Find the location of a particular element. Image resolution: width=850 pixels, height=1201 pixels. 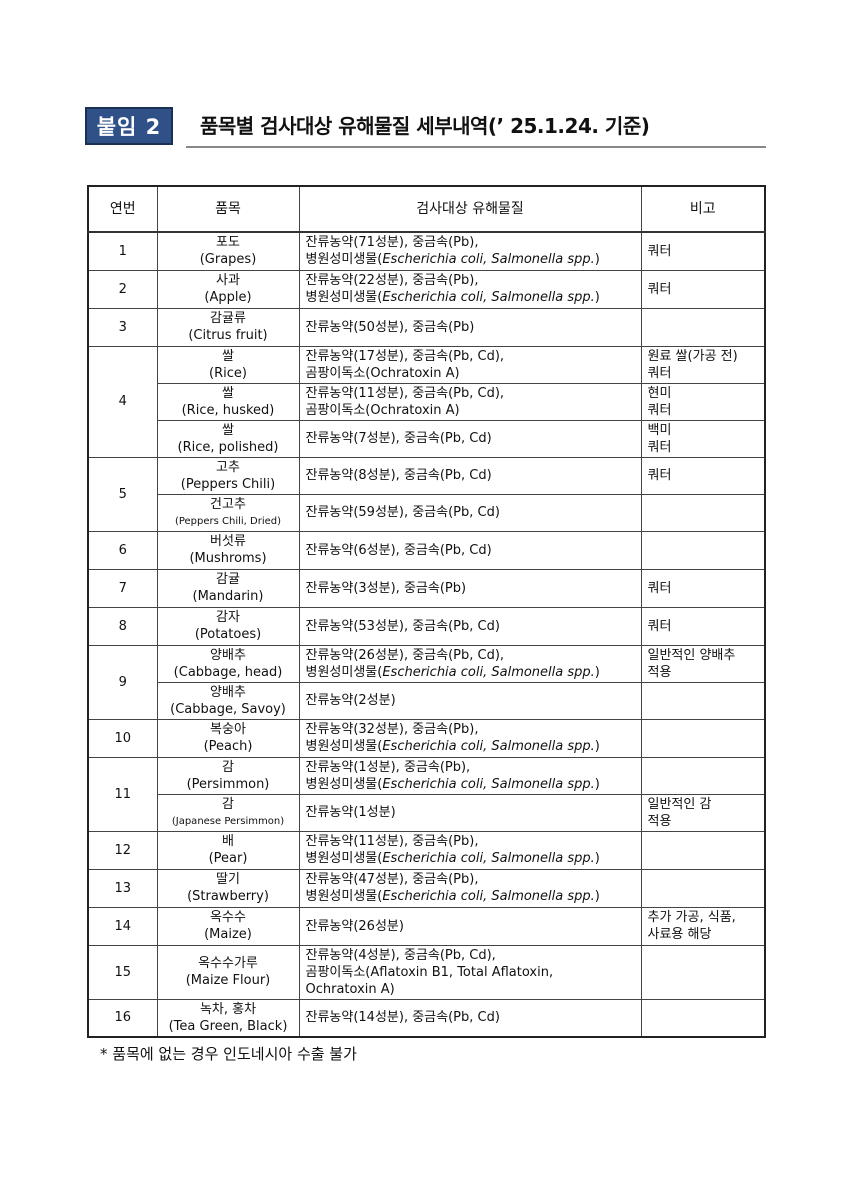

item-name-korean: 버섯류 is located at coordinates (228, 541).